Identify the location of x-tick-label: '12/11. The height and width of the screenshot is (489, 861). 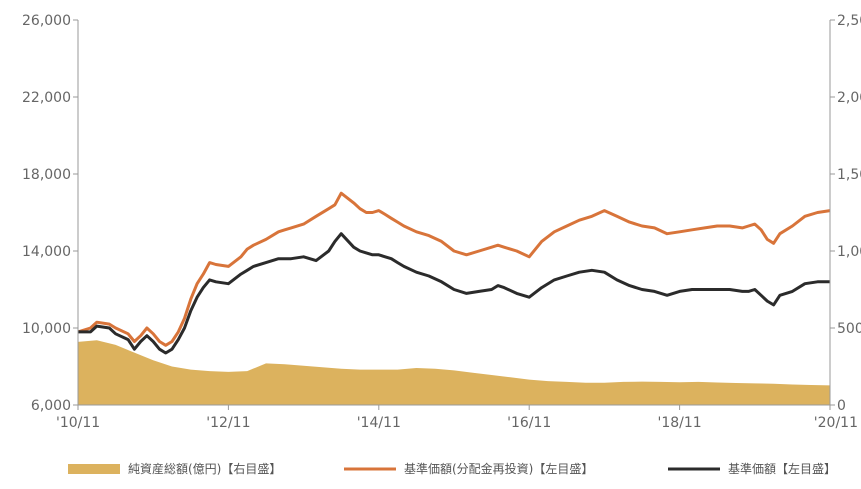
(228, 423).